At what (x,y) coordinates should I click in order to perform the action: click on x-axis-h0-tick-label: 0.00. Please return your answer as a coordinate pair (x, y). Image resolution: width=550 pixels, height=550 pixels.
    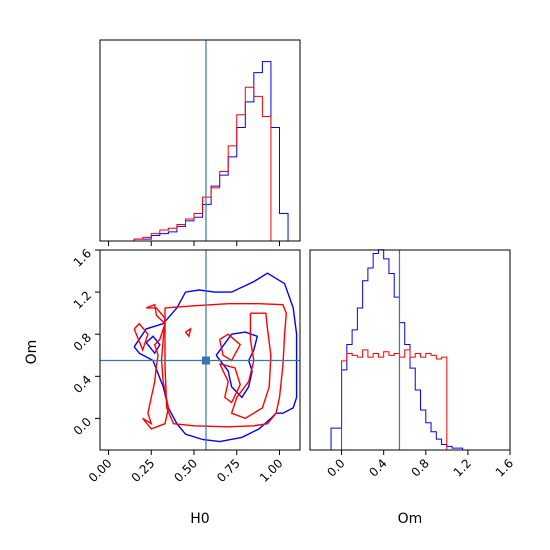
    Looking at the image, I should click on (100, 470).